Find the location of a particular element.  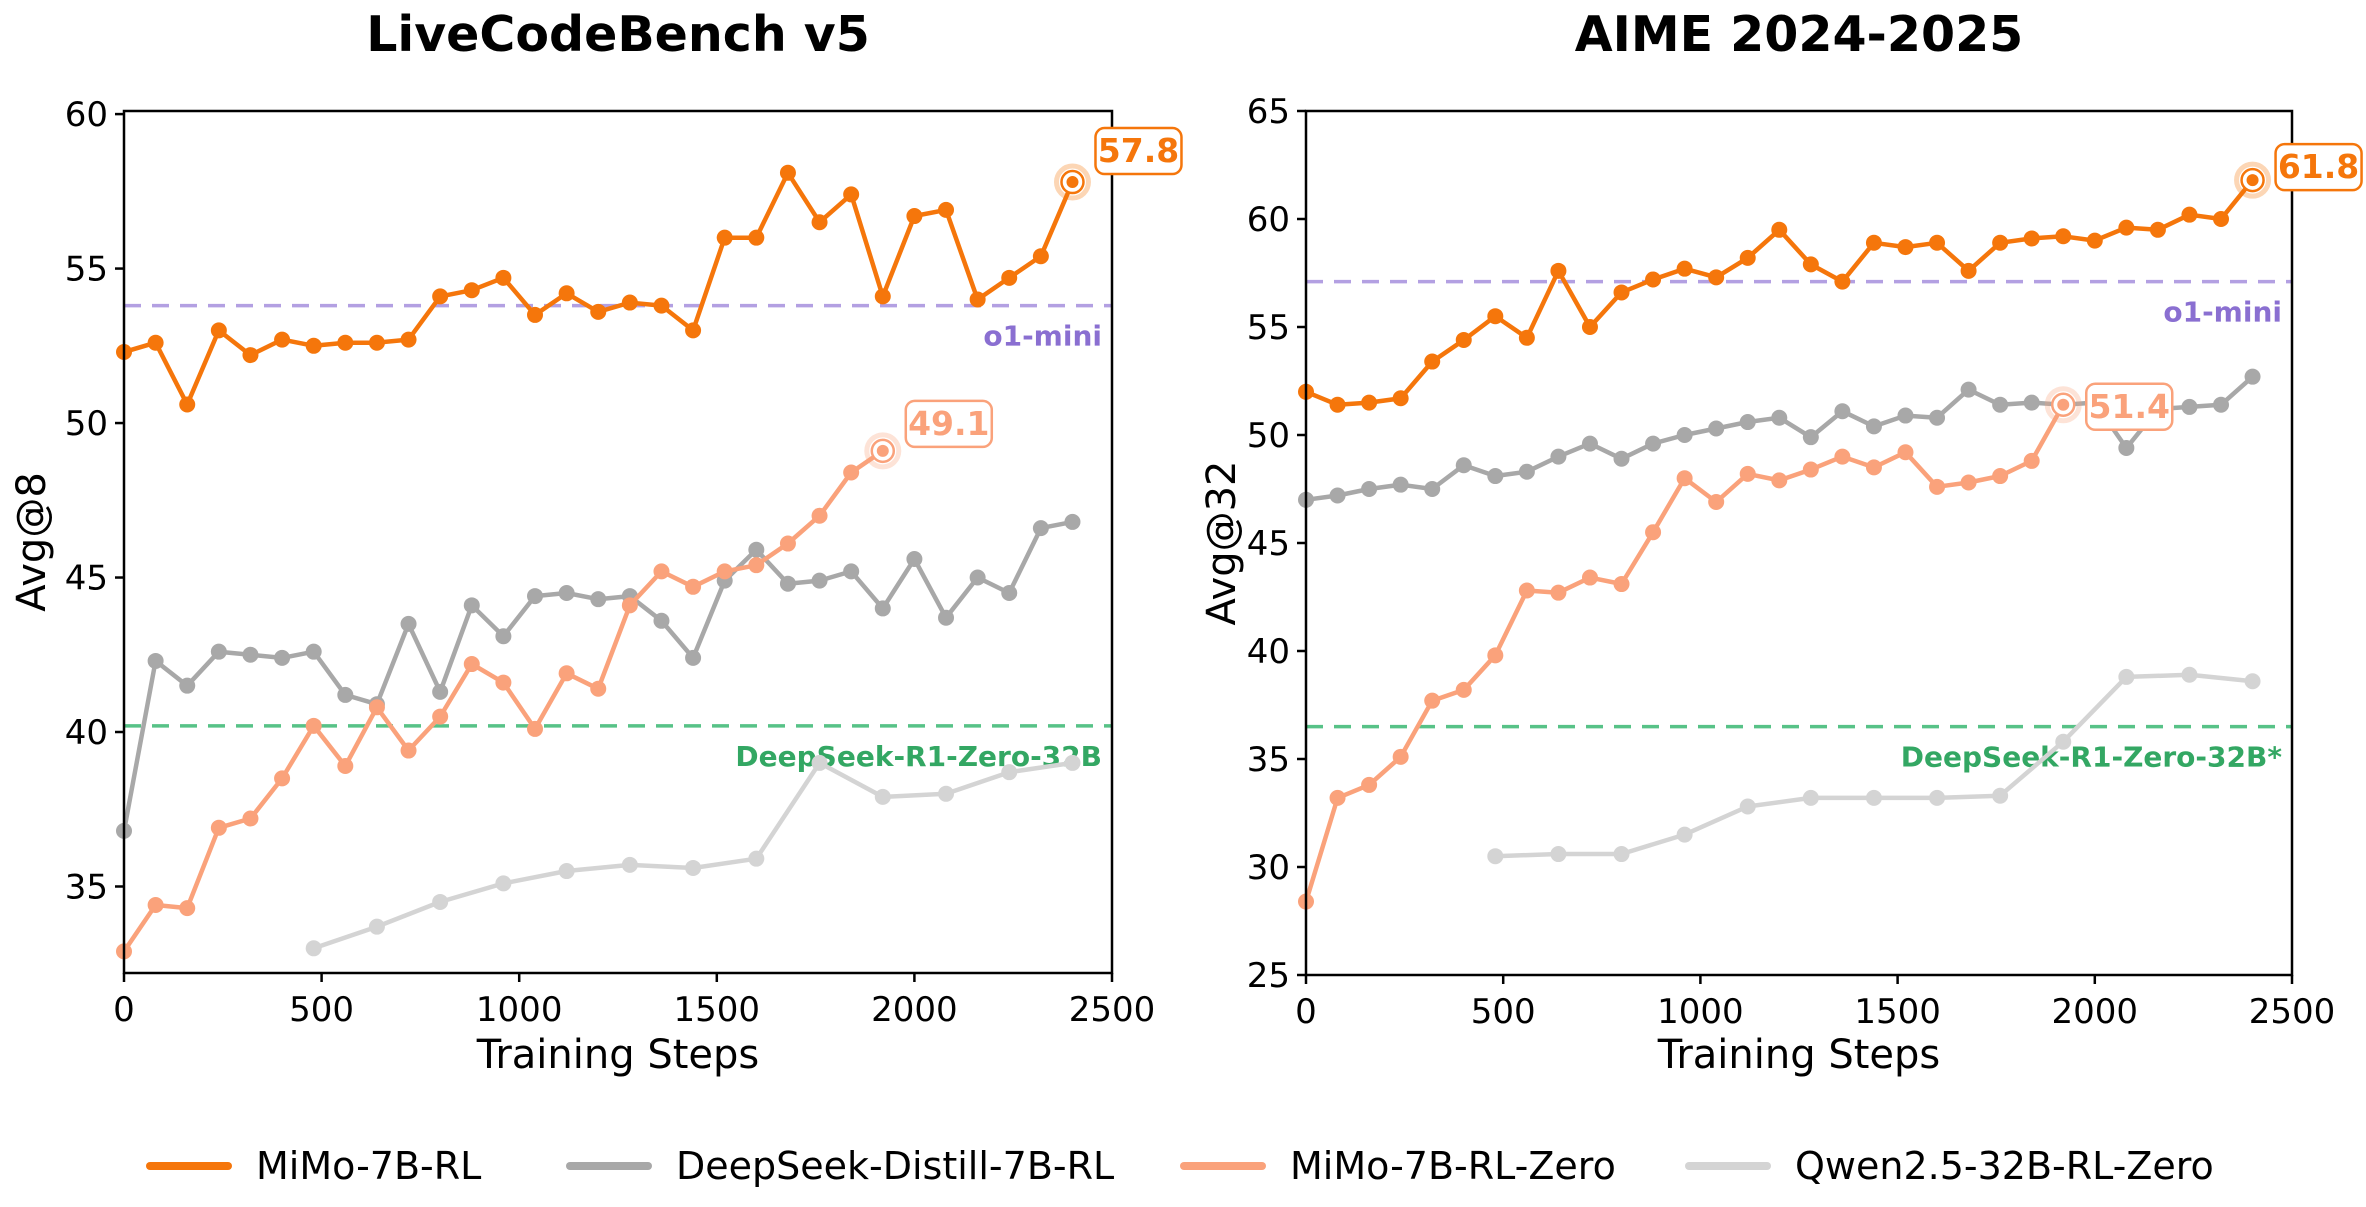

annotation-value: 61.8 is located at coordinates (2318, 166).